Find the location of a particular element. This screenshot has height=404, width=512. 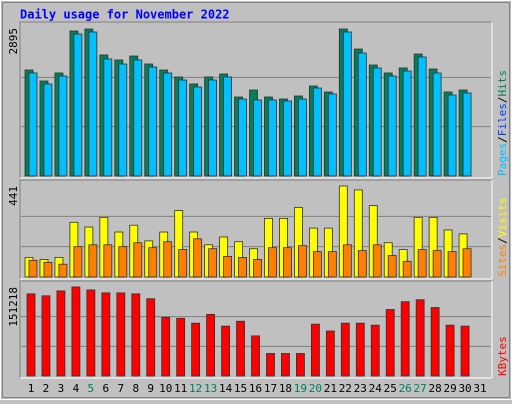

x-tick-label: 7 is located at coordinates (120, 388).